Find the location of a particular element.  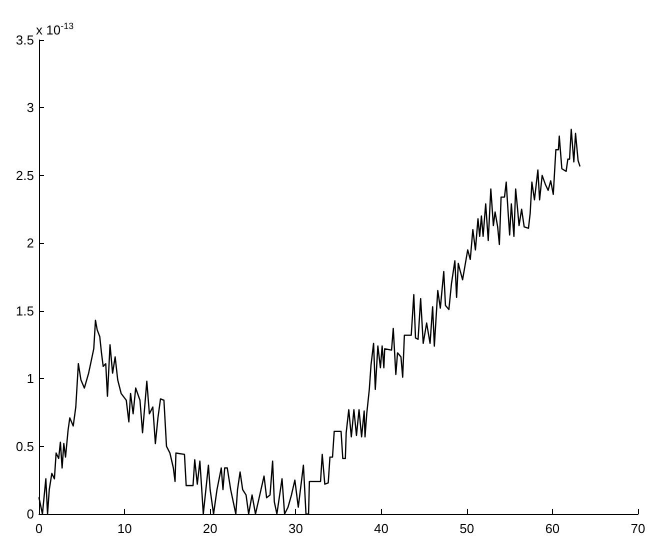

x-tick-label: 10 is located at coordinates (124, 528).